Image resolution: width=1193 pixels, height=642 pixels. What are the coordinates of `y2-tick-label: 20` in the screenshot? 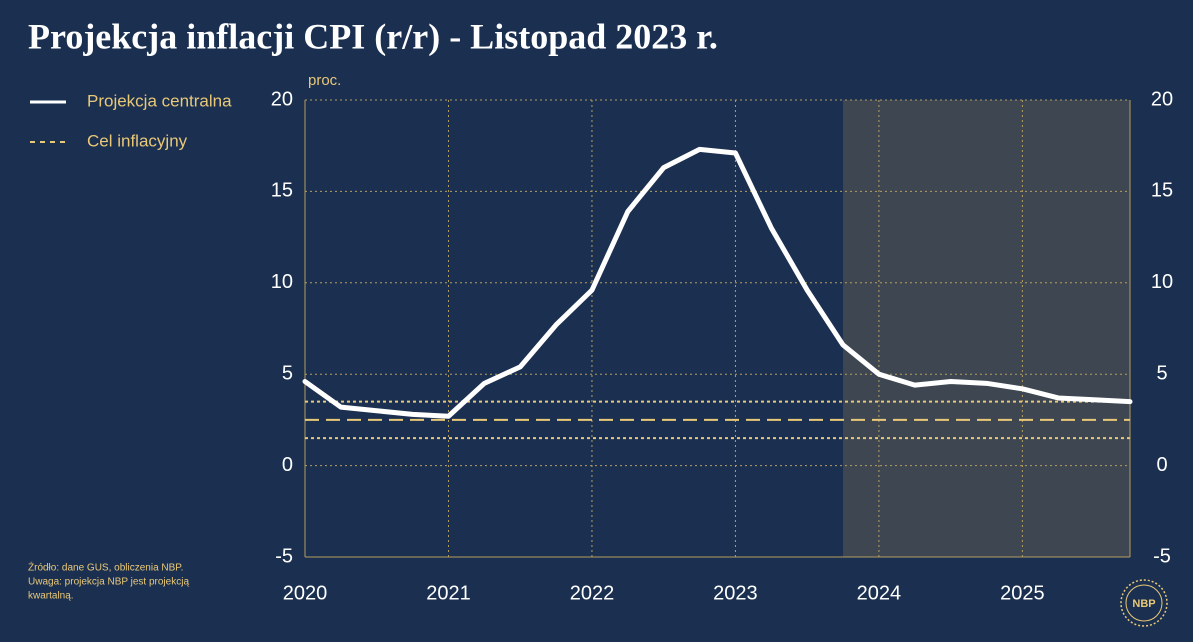 It's located at (1162, 99).